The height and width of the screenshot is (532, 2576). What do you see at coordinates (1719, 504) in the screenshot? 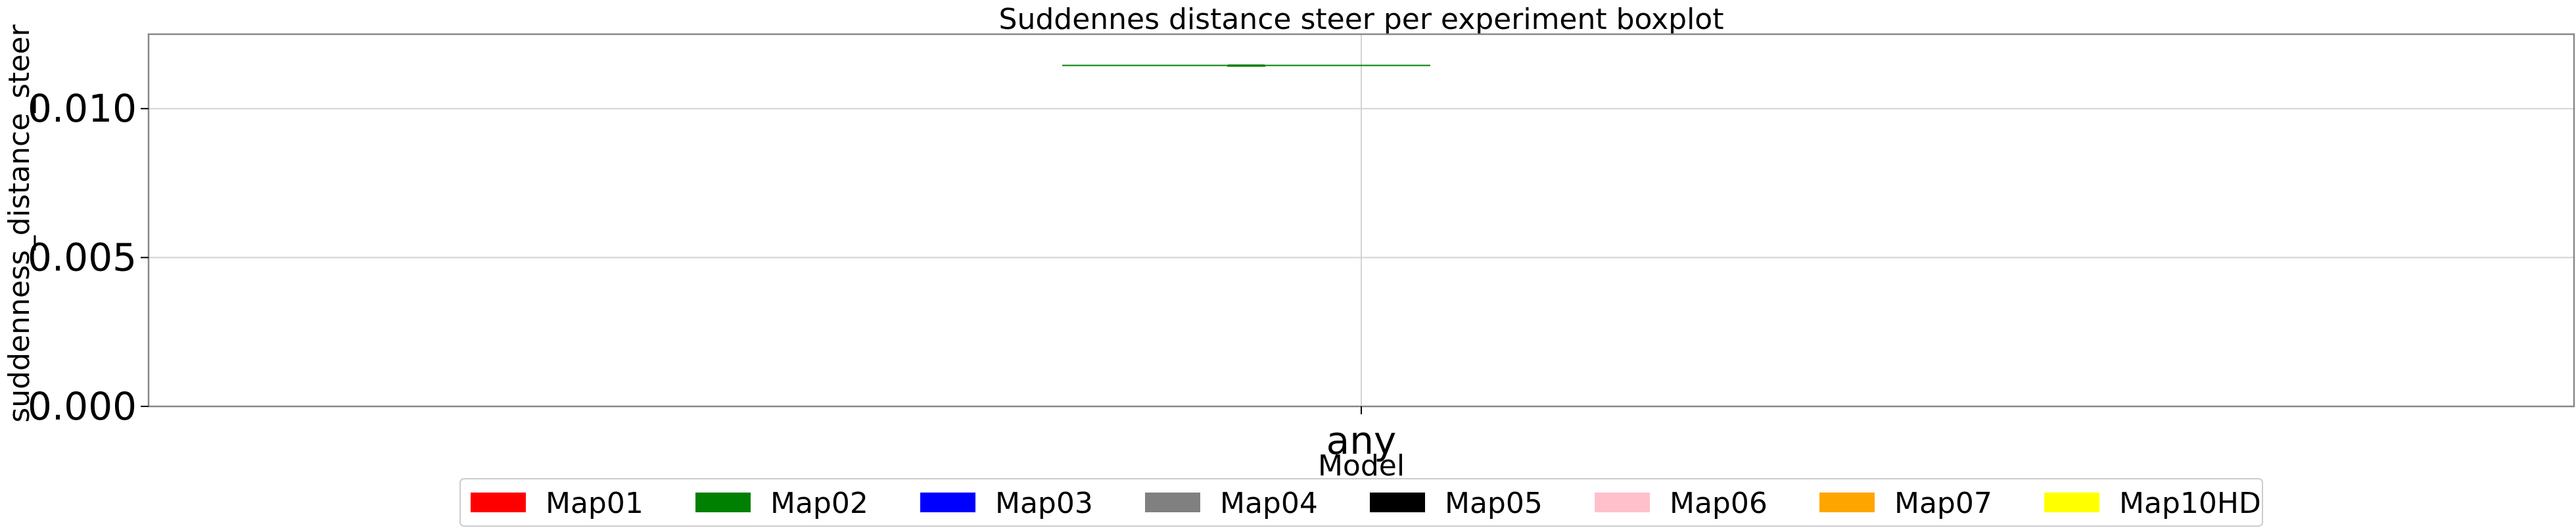
I see `legend-label: Map06` at bounding box center [1719, 504].